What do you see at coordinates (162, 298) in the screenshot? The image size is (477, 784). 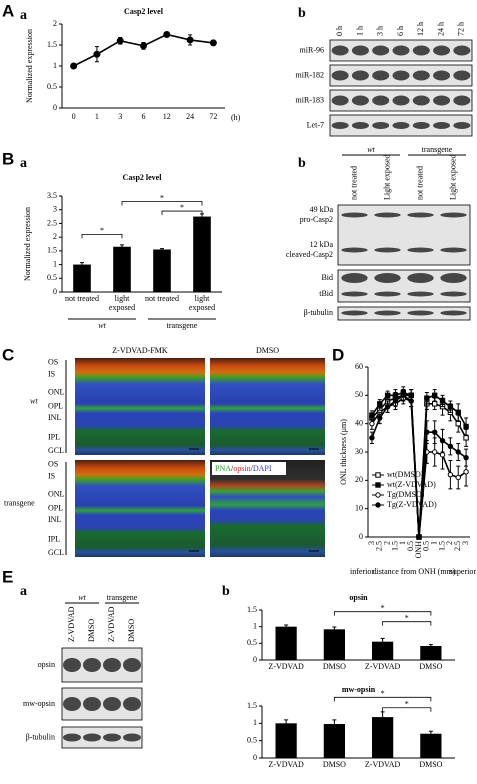 I see `x-tick-label: not treated` at bounding box center [162, 298].